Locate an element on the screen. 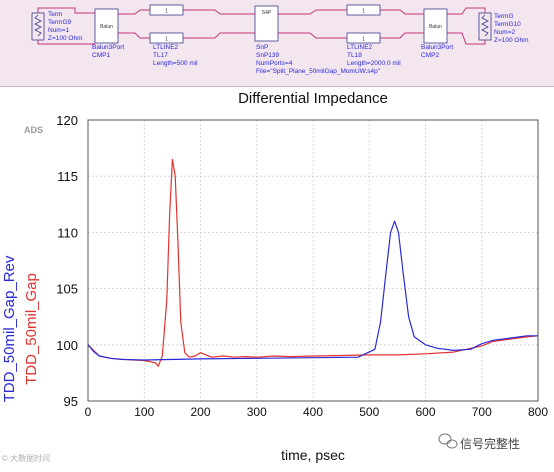 This screenshot has height=472, width=554. tline-right-line2: TL18 is located at coordinates (354, 55).